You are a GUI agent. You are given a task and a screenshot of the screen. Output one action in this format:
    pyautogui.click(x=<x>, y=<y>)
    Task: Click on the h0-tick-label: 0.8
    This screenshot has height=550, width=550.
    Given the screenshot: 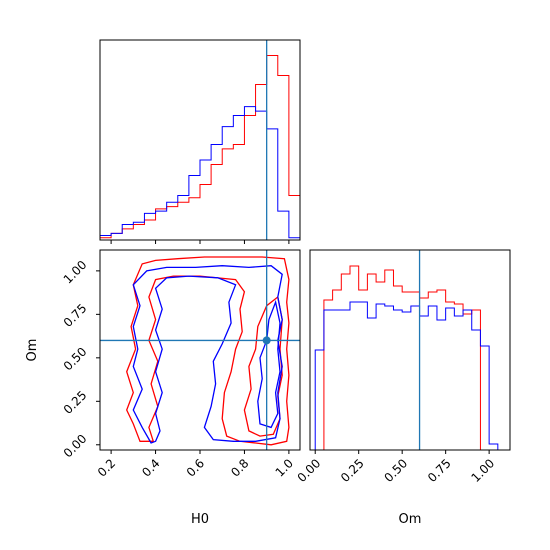 What is the action you would take?
    pyautogui.click(x=239, y=467)
    